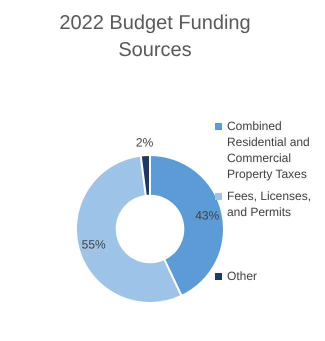  What do you see at coordinates (269, 204) in the screenshot?
I see `legend-label: Fees, Licenses, and Permits` at bounding box center [269, 204].